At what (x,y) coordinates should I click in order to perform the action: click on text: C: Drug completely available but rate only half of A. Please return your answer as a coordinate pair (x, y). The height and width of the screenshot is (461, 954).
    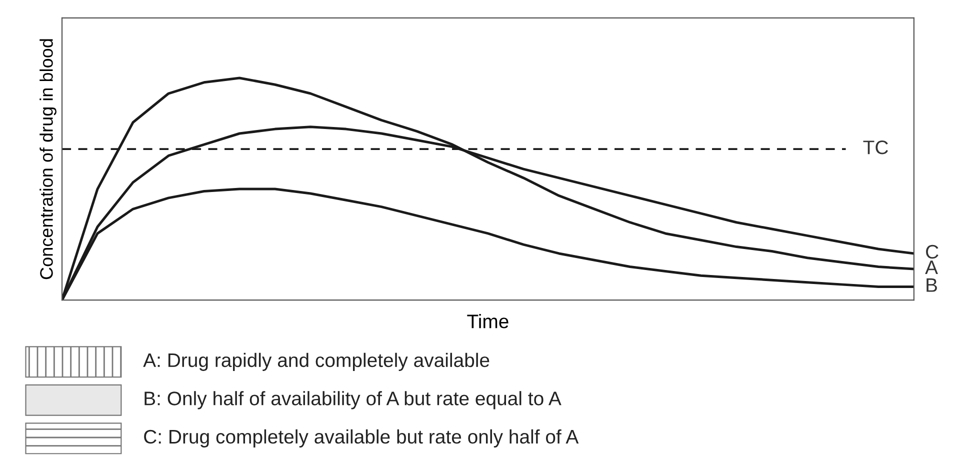
    Looking at the image, I should click on (361, 438).